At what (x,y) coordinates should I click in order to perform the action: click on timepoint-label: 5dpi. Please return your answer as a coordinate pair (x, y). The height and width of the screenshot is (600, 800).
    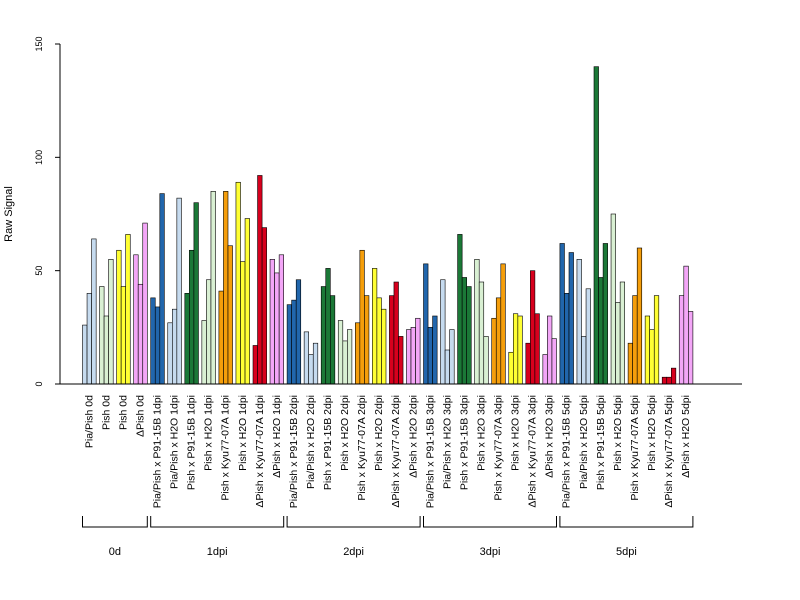
    Looking at the image, I should click on (626, 552).